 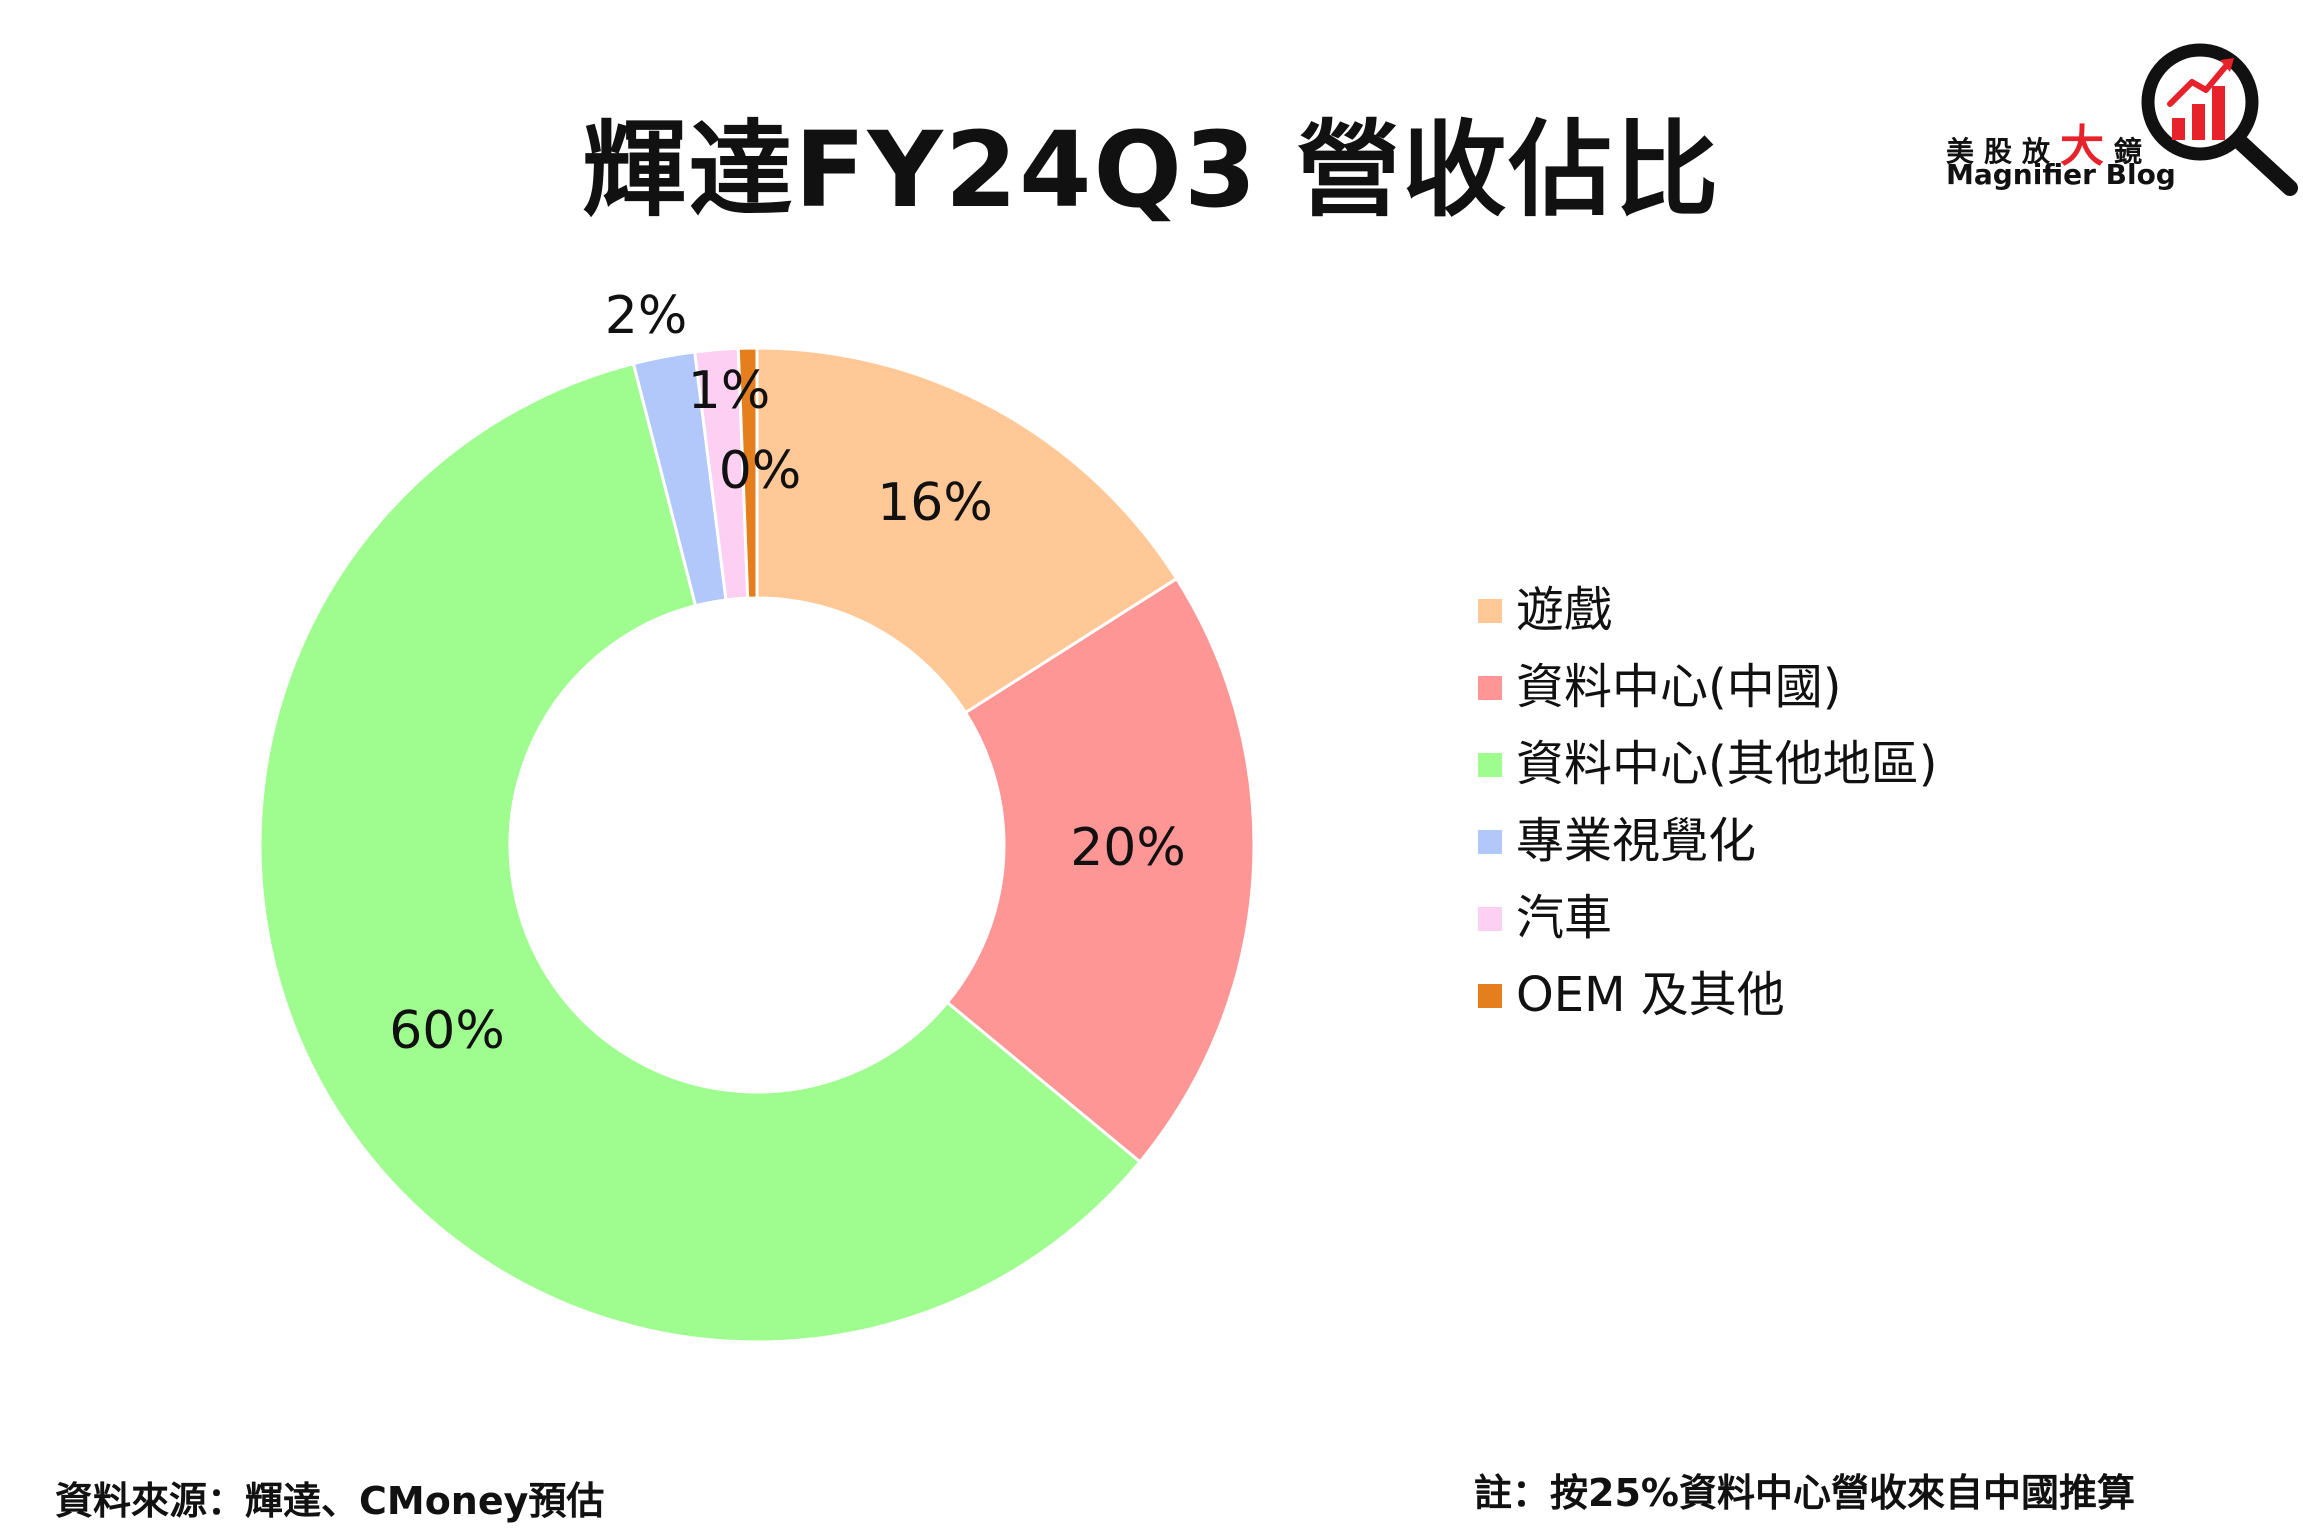 I want to click on slice-data-label-2: 60%, so click(x=447, y=1031).